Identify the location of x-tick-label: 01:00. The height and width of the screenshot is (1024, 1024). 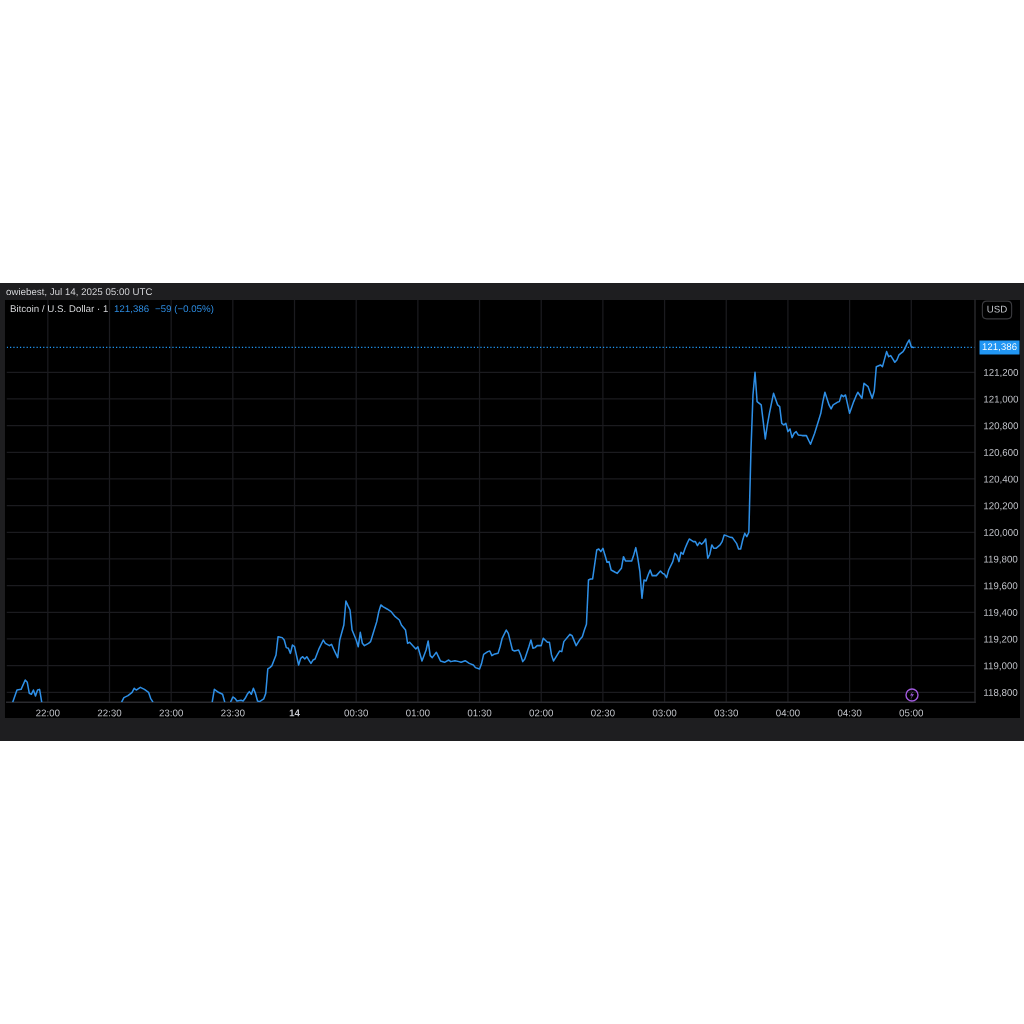
(418, 713).